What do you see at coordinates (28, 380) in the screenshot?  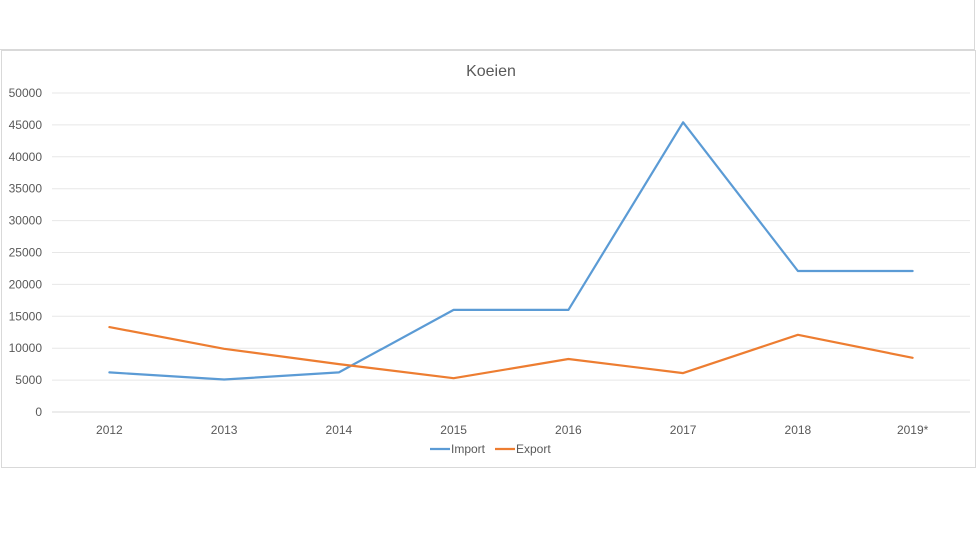 I see `y-tick-label: 5000` at bounding box center [28, 380].